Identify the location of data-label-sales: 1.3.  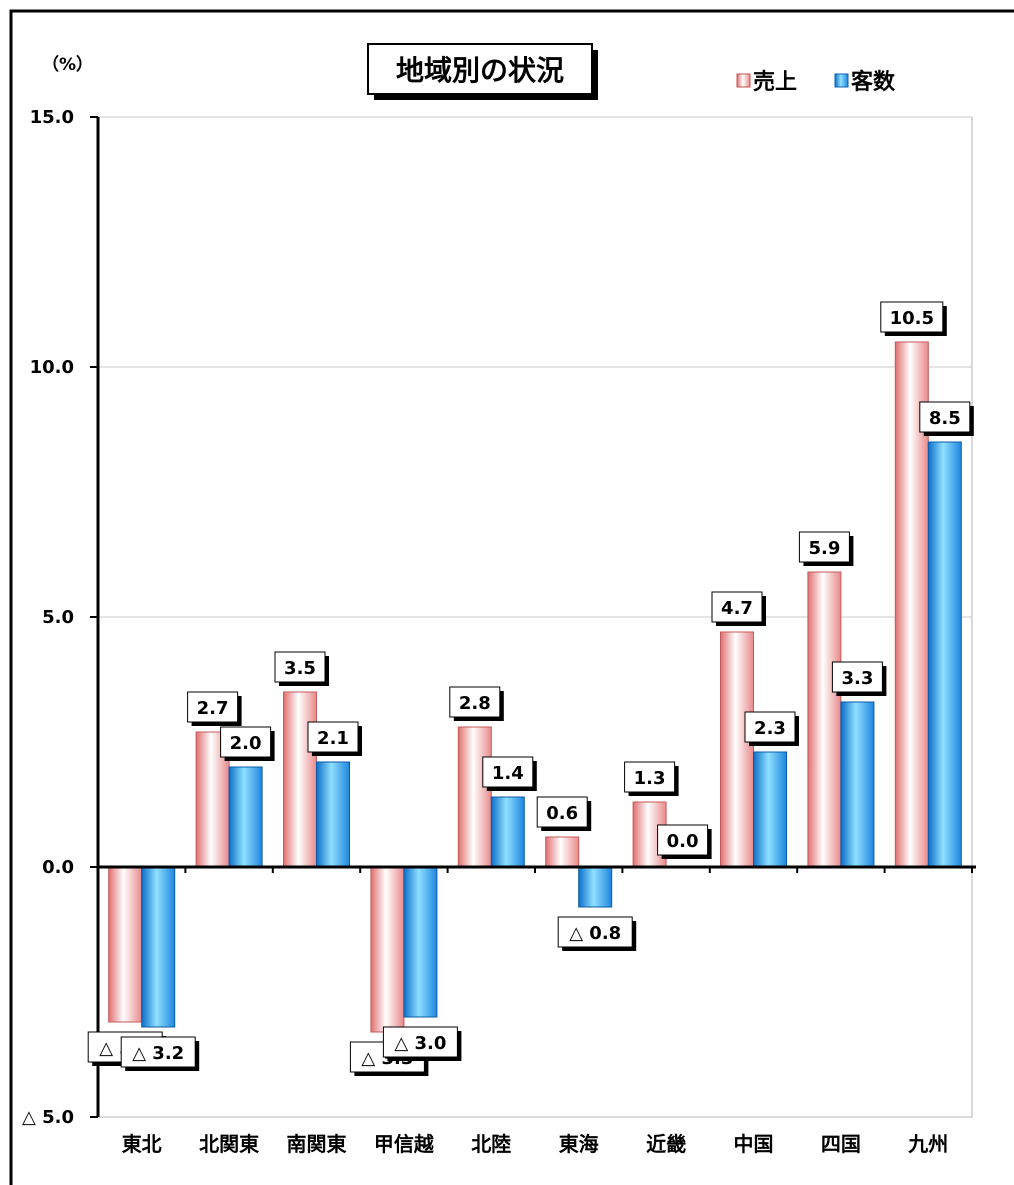
(651, 778).